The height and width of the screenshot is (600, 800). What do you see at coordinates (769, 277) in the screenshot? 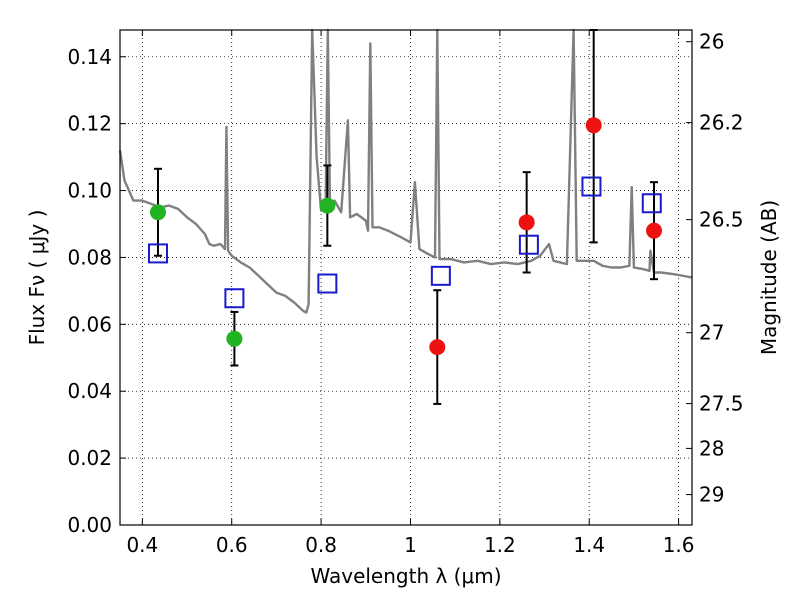
I see `y-axis-right-title: Magnitude (AB)` at bounding box center [769, 277].